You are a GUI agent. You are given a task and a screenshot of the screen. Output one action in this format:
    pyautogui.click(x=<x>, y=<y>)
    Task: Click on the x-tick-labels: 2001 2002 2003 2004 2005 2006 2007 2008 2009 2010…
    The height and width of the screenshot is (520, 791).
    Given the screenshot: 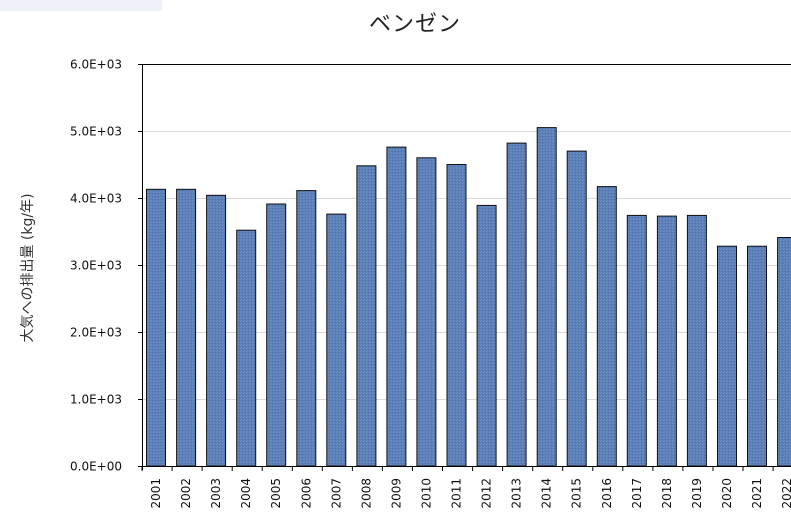 What is the action you would take?
    pyautogui.click(x=470, y=493)
    